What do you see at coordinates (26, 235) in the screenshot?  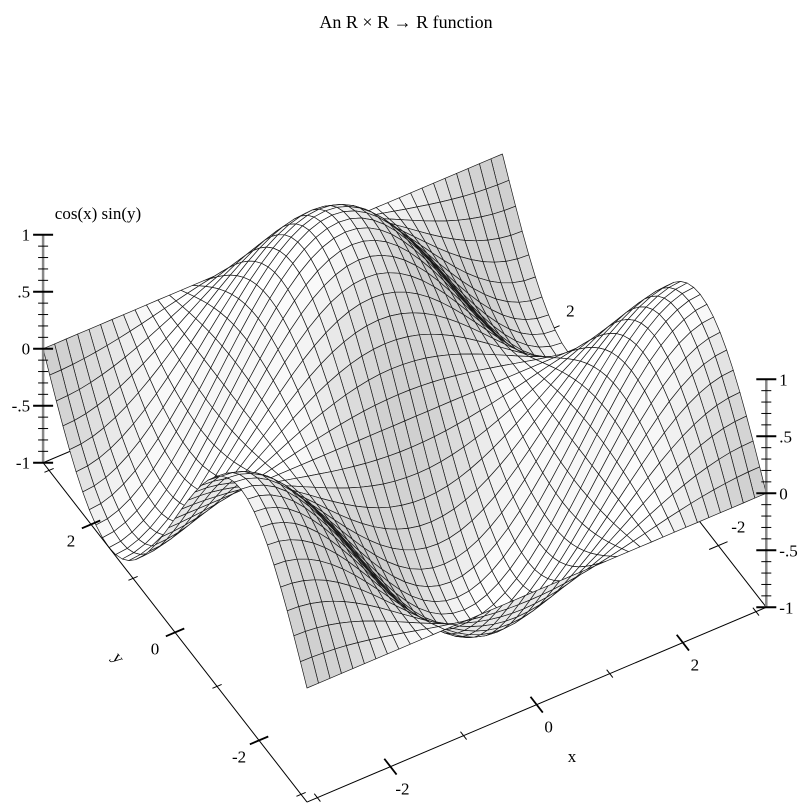 I see `z-tick-label-left: 1` at bounding box center [26, 235].